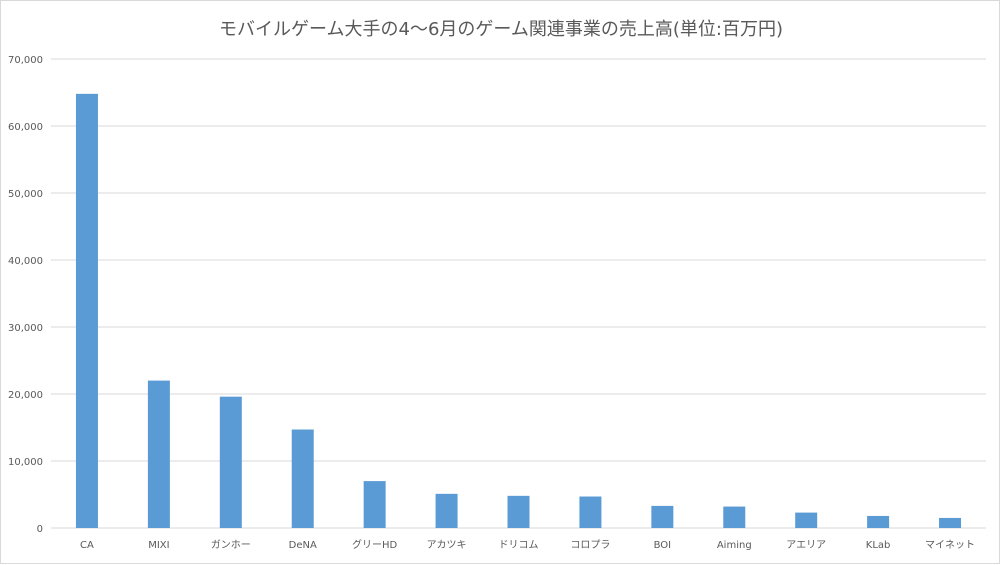 This screenshot has height=565, width=1000. What do you see at coordinates (25, 462) in the screenshot?
I see `y-tick-label: 10,000` at bounding box center [25, 462].